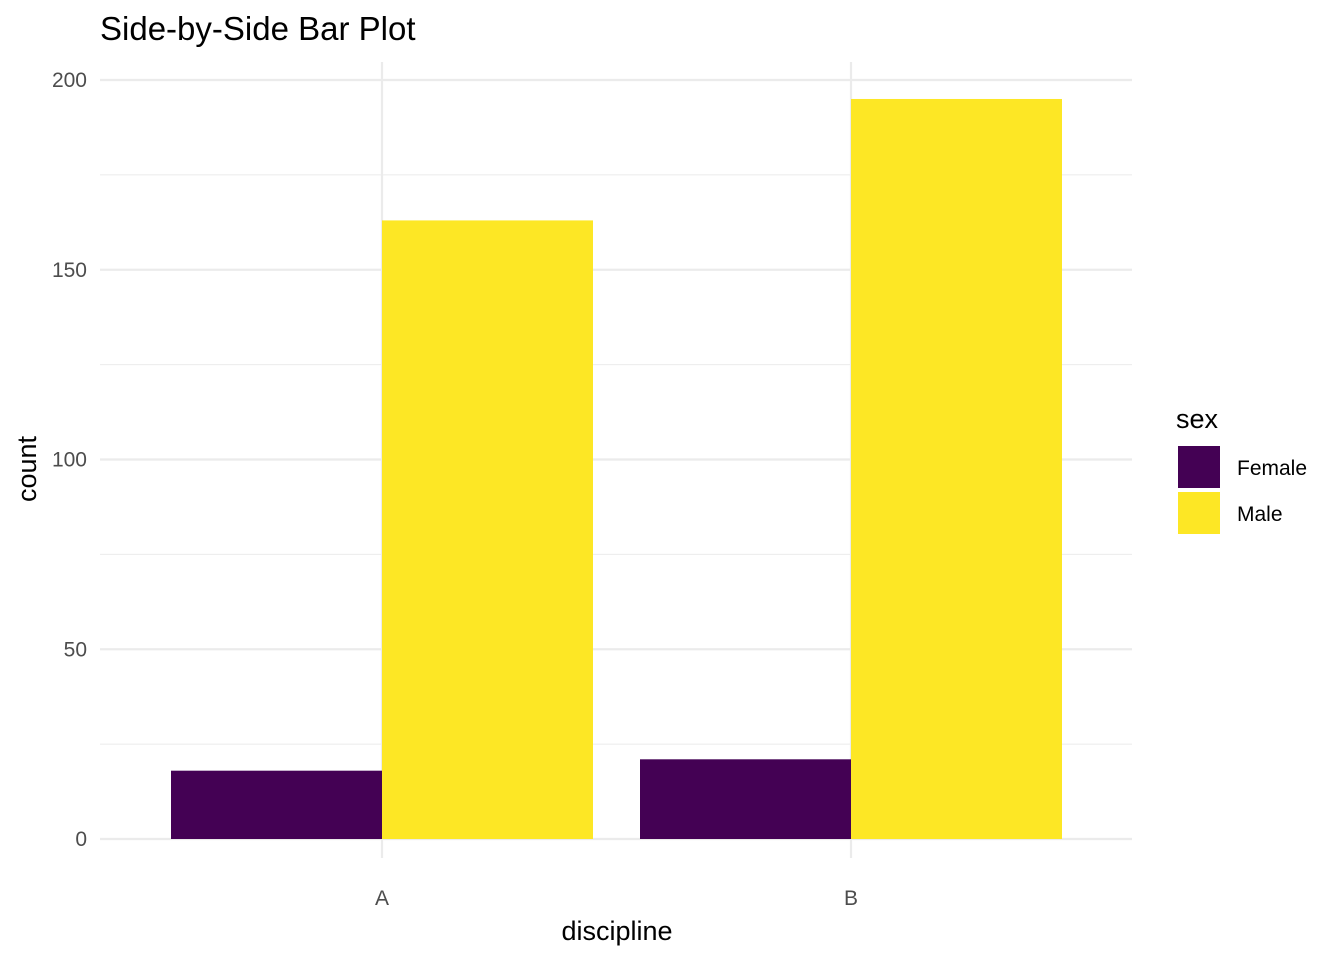 This screenshot has width=1344, height=960. Describe the element at coordinates (1260, 514) in the screenshot. I see `legend-label-male: Male` at that location.